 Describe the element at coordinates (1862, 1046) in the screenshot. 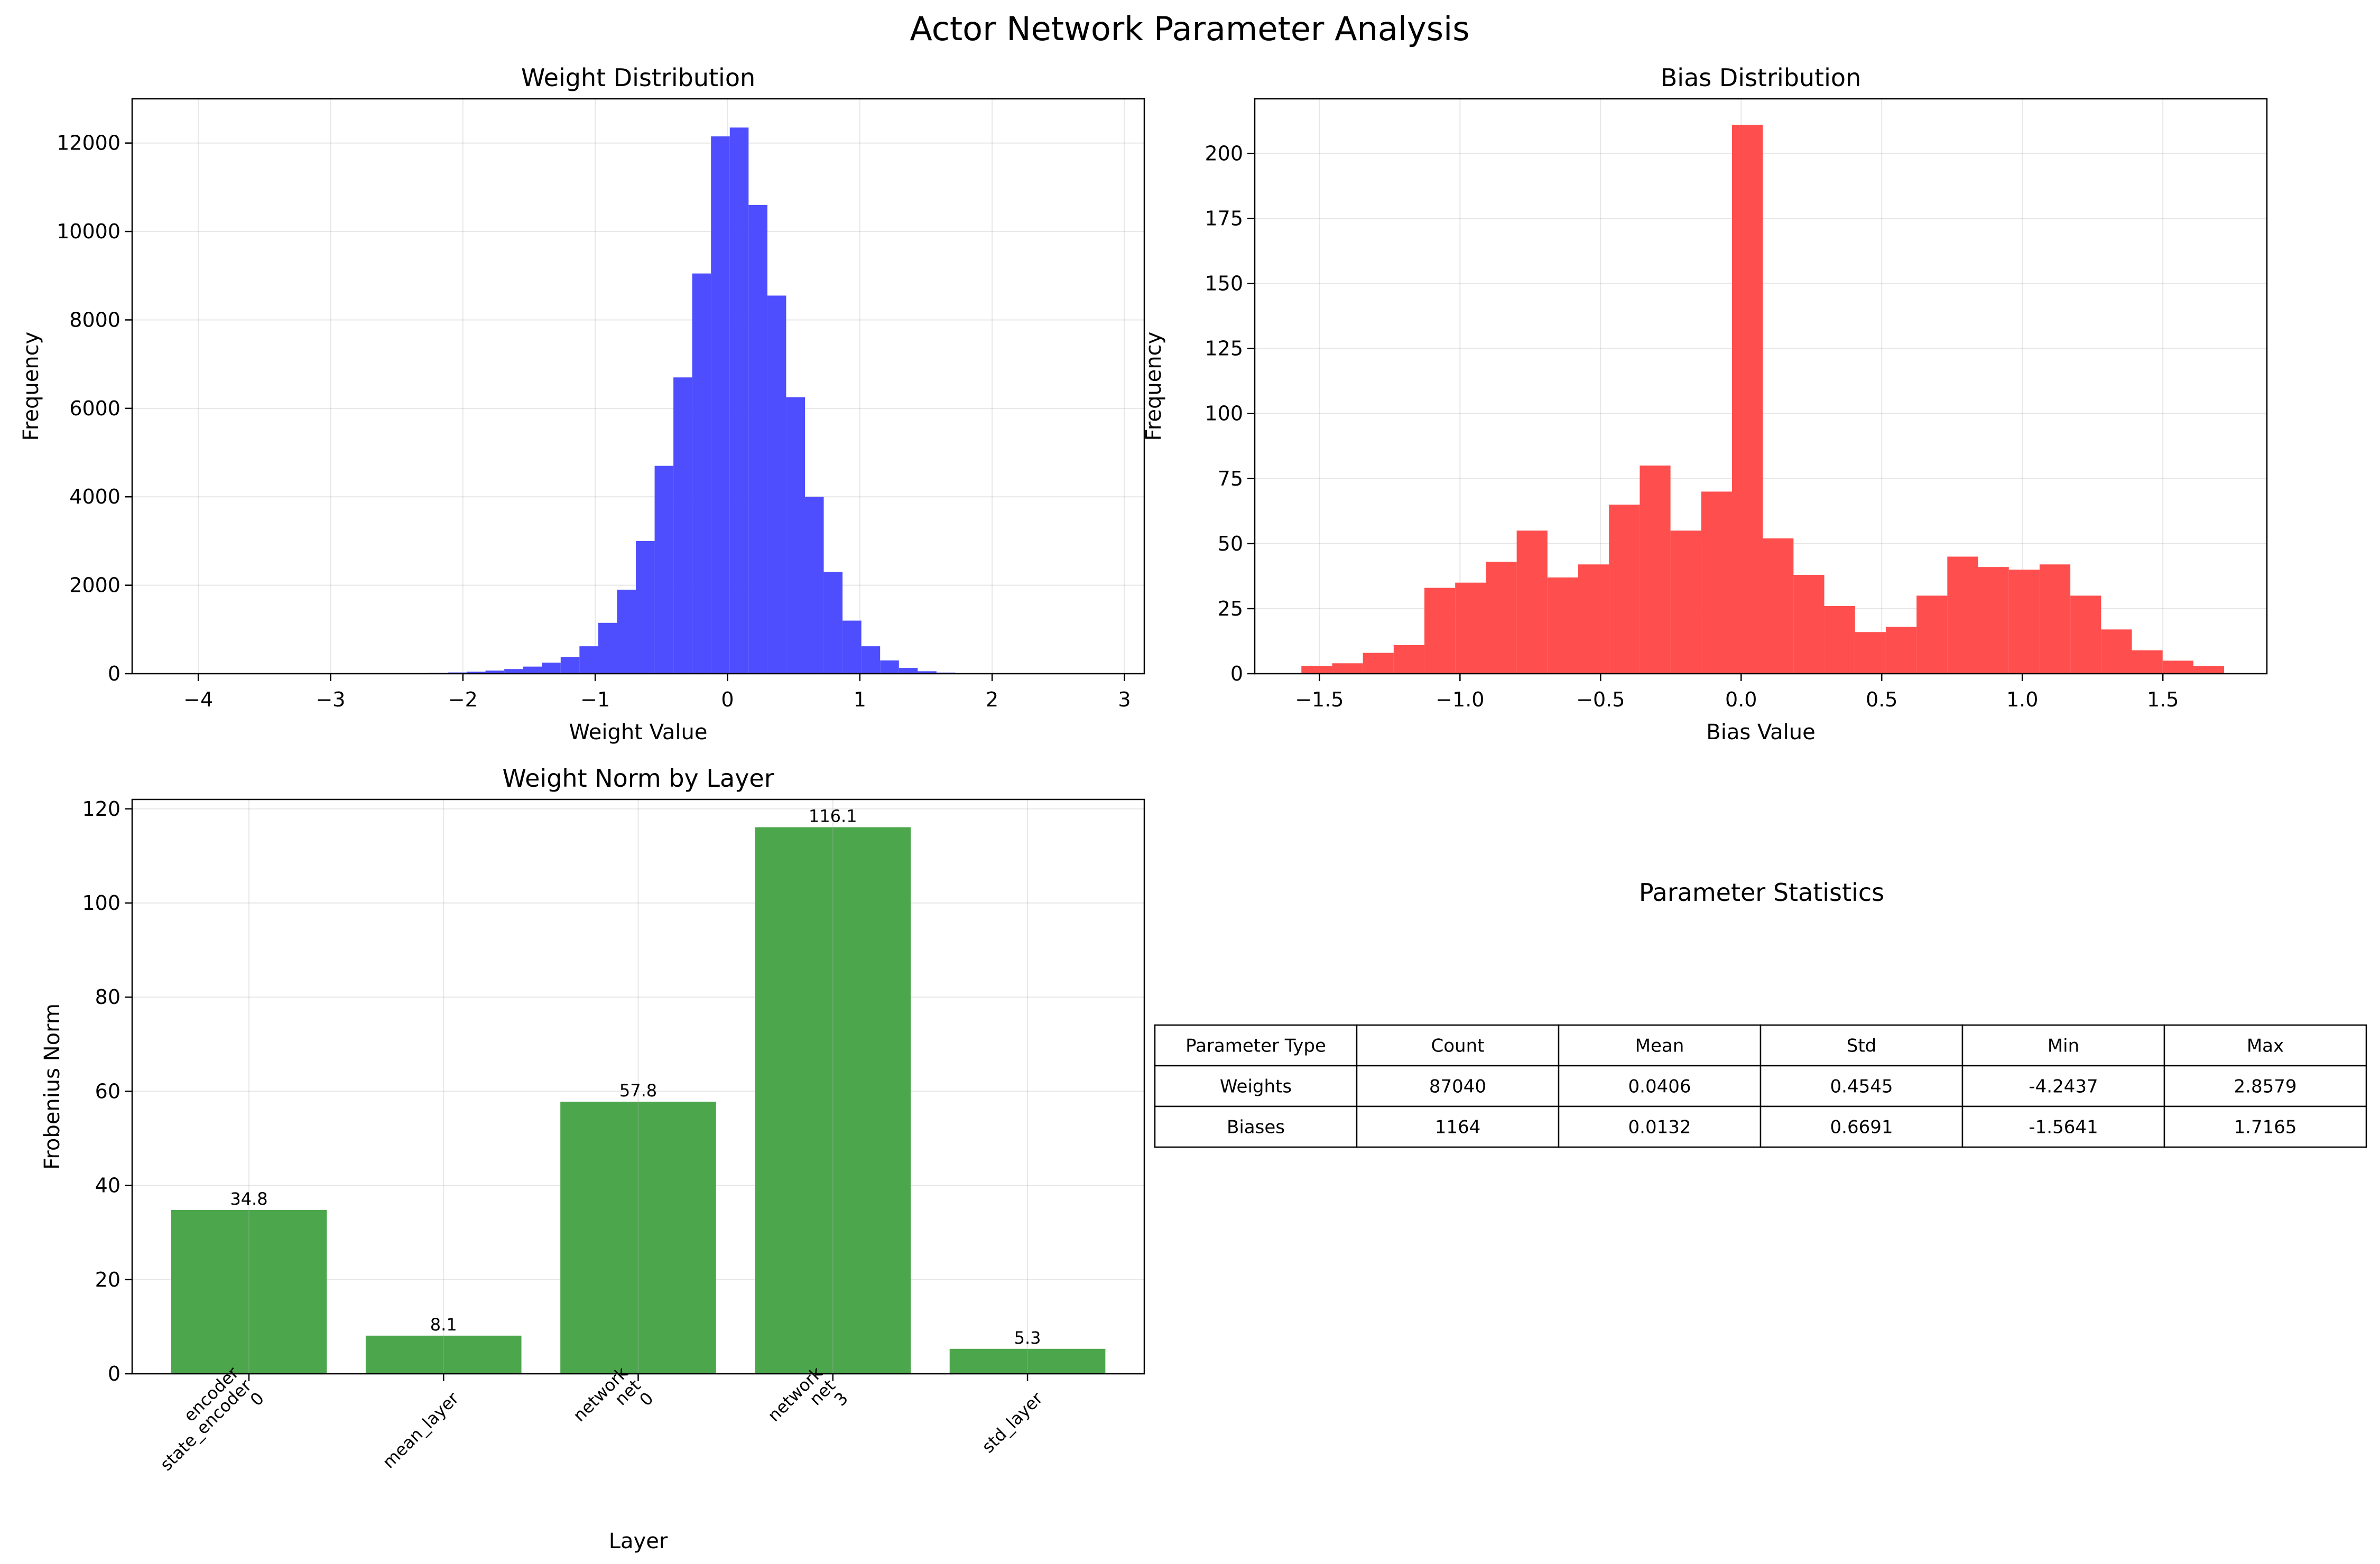

I see `table-header-cell-text: Std` at that location.